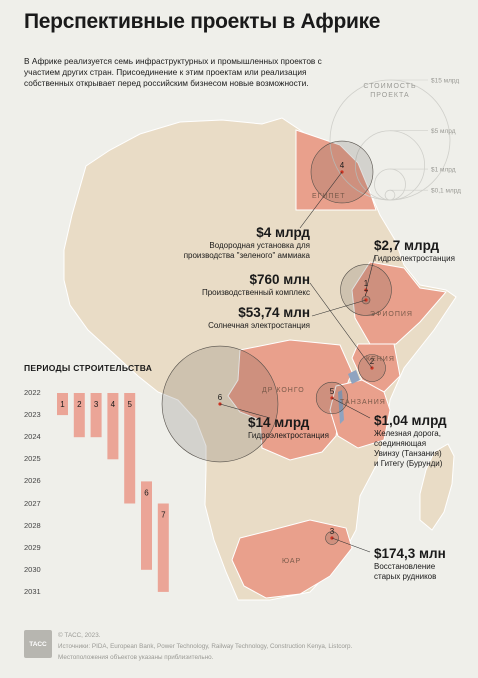 The image size is (478, 678). I want to click on year-label-2022: 2022, so click(32, 392).